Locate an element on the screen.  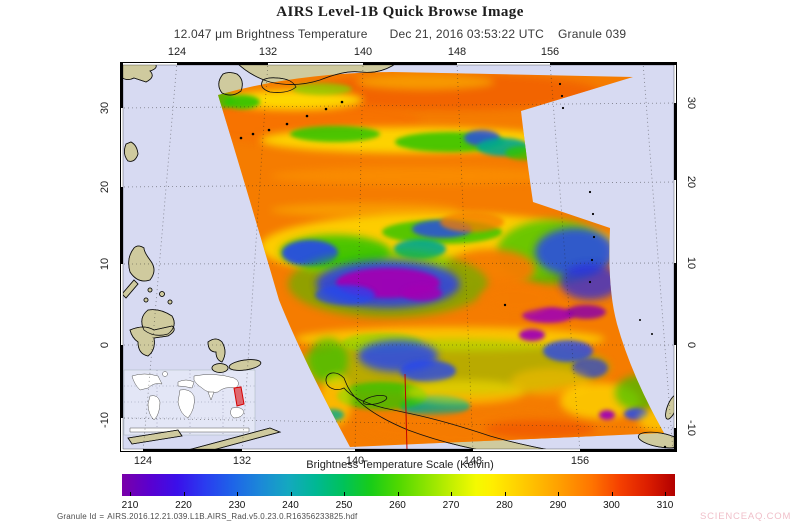
inset-continents is located at coordinates (189, 402).